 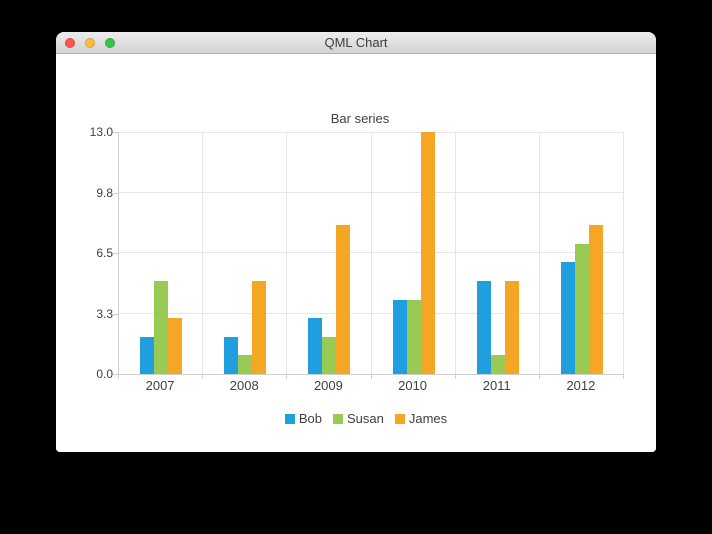 I want to click on legend-marker-bob, so click(x=289, y=418).